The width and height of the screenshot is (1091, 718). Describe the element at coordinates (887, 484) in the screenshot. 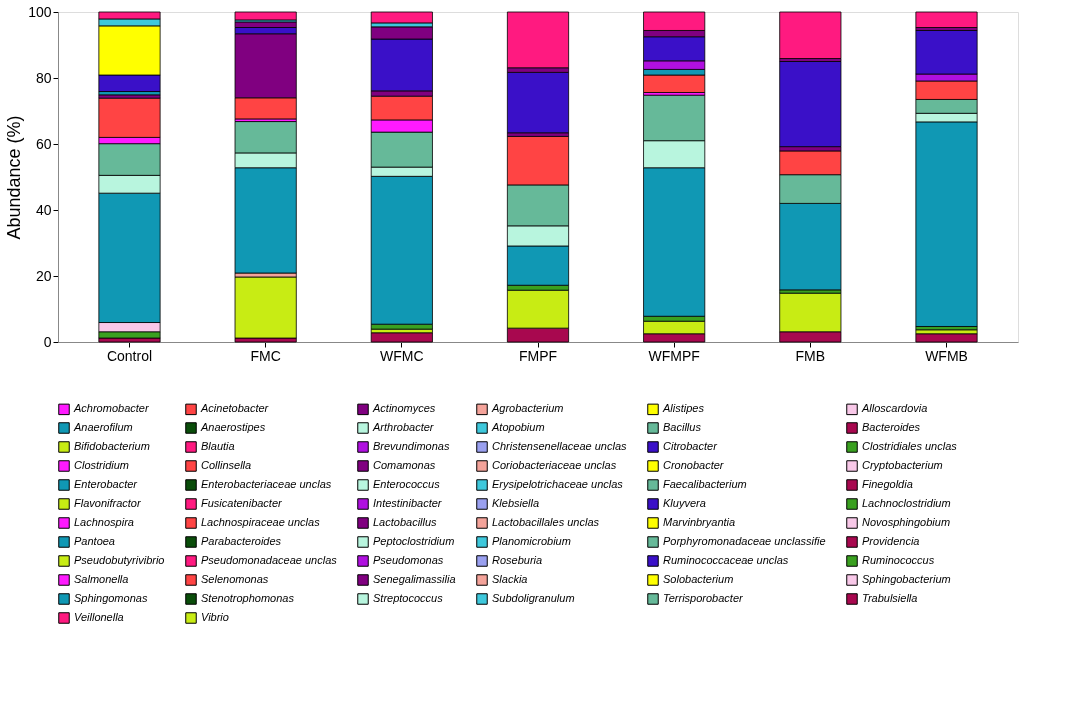

I see `legend-label: Finegoldia` at that location.